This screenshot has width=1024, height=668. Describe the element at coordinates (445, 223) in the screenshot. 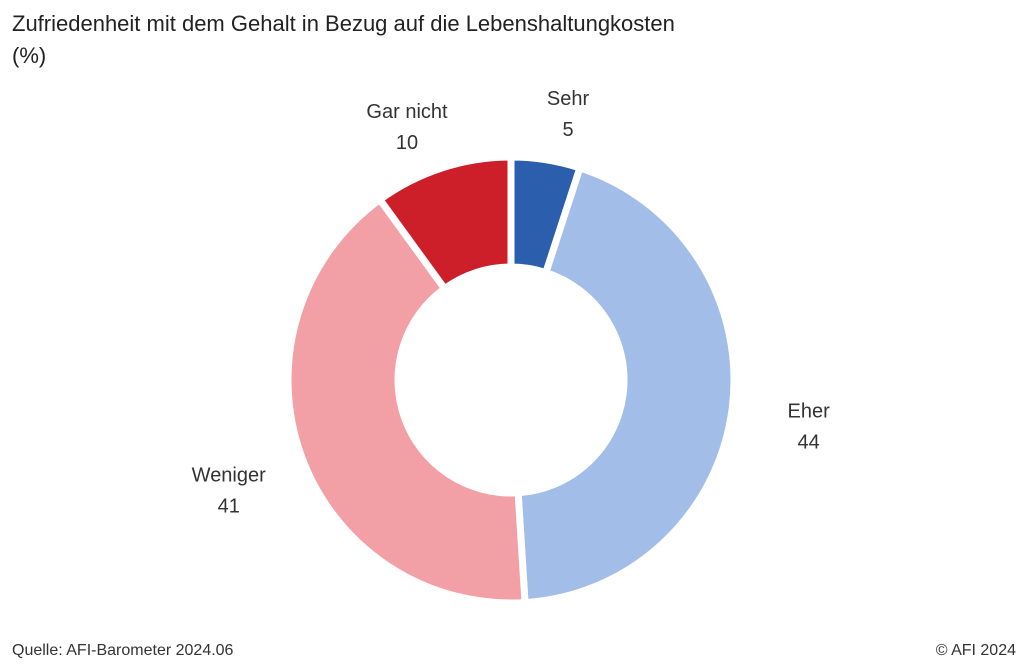

I see `slice-gar-nicht` at that location.